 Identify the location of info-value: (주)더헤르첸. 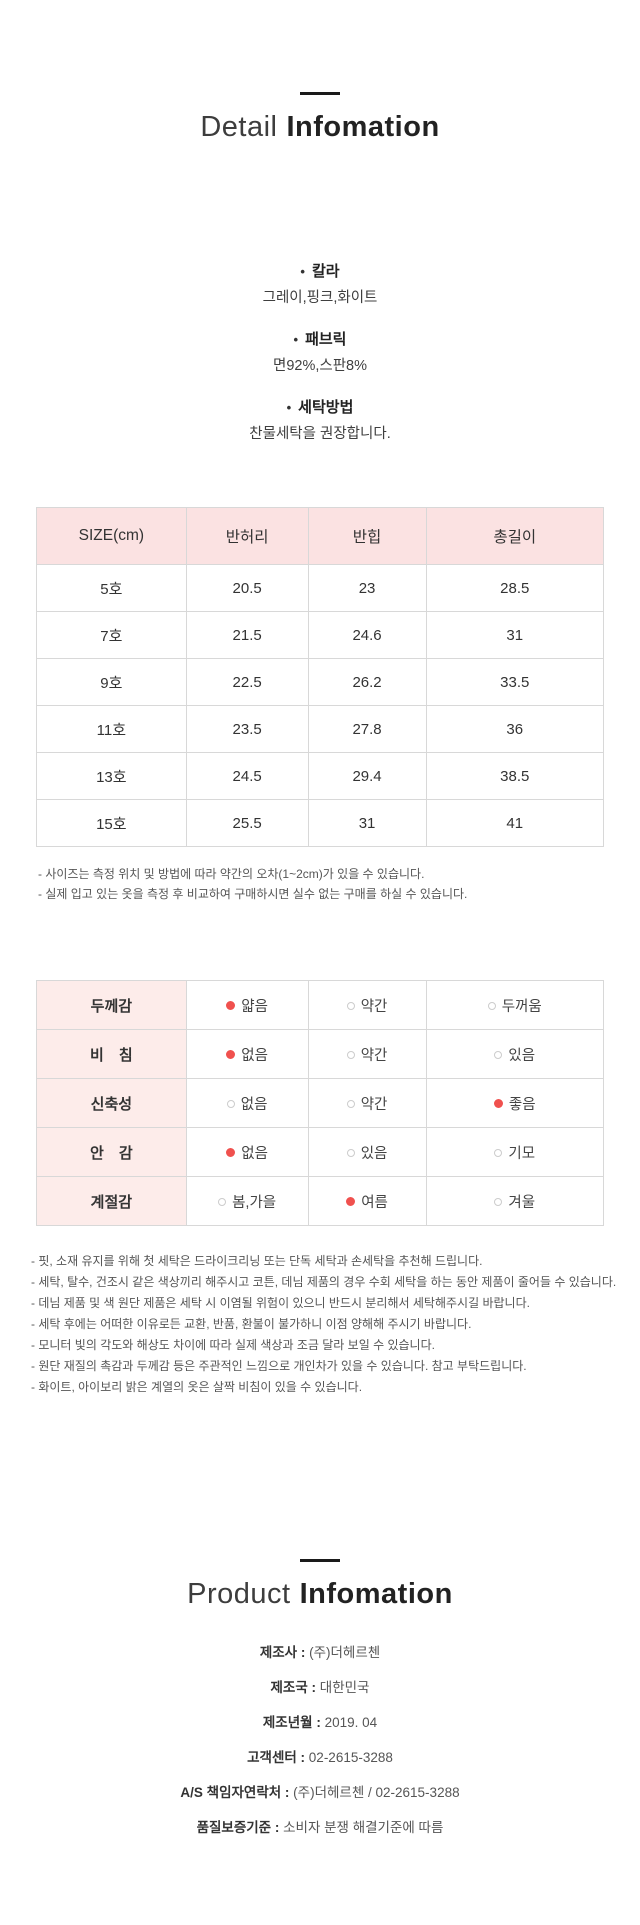
(345, 1652).